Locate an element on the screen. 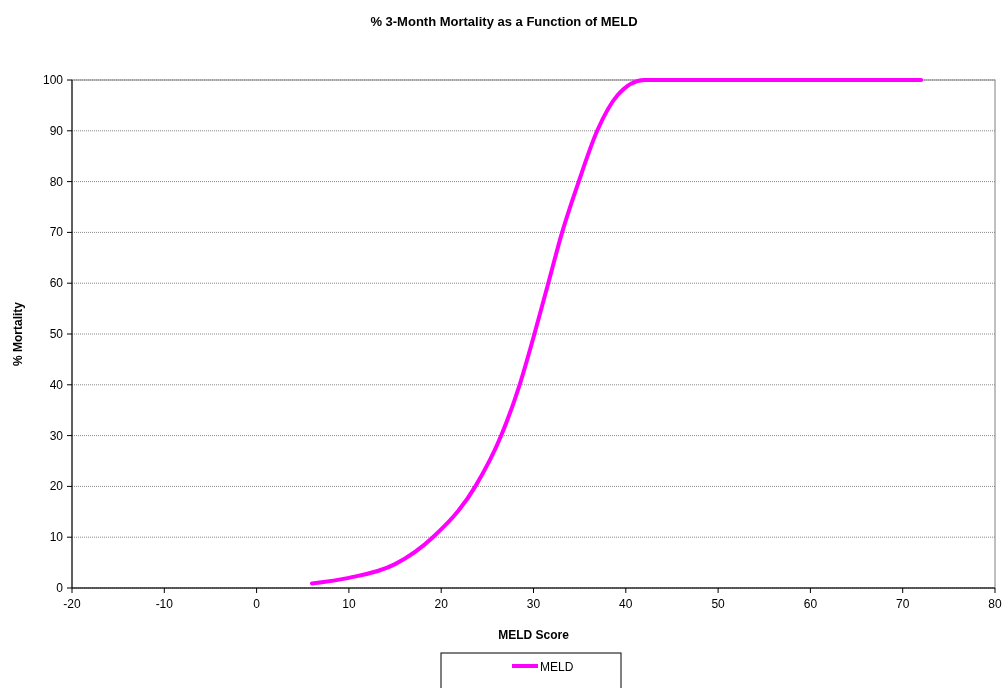 Image resolution: width=1008 pixels, height=688 pixels. x-tick-label: 70 is located at coordinates (903, 604).